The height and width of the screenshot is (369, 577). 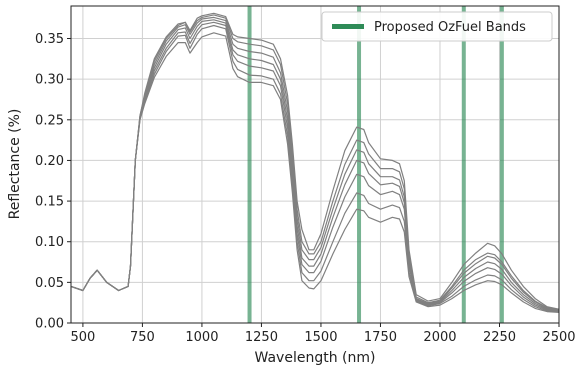 I want to click on x-tick-label: 1000, so click(x=201, y=337).